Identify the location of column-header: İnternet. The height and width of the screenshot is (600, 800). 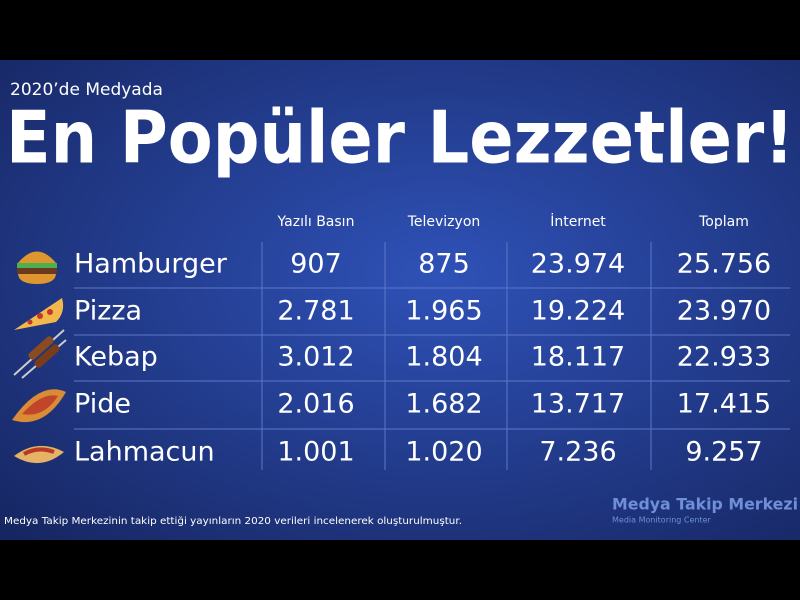
(578, 221).